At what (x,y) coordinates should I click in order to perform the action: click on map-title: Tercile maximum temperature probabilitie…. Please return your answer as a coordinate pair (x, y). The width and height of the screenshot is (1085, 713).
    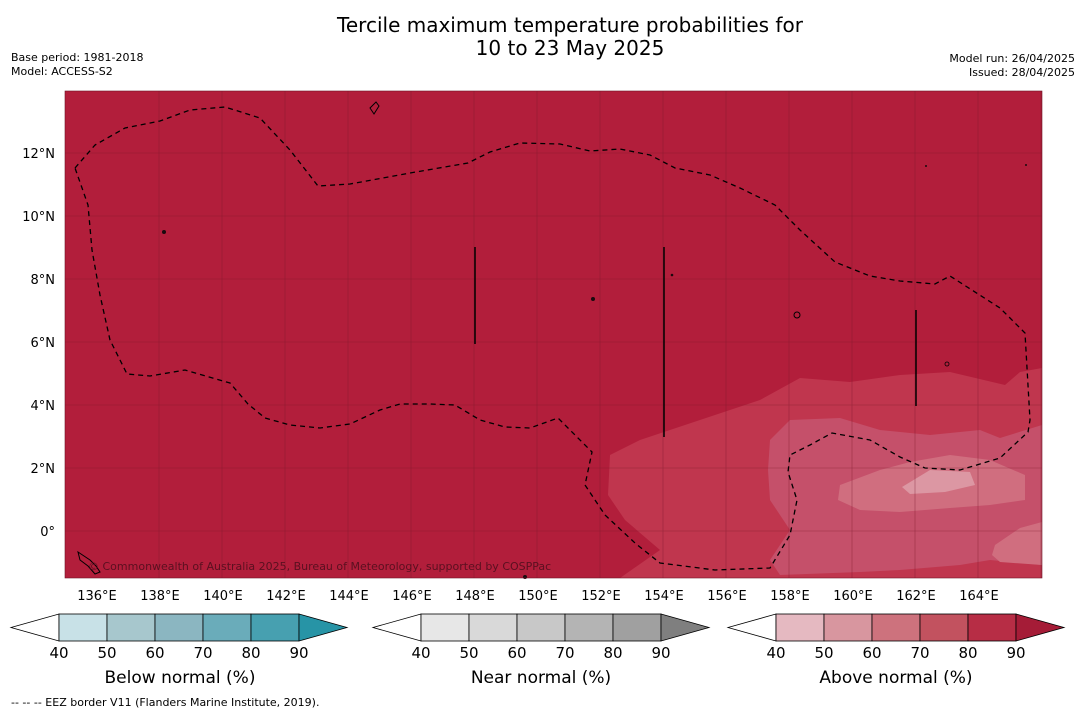
    Looking at the image, I should click on (542, 37).